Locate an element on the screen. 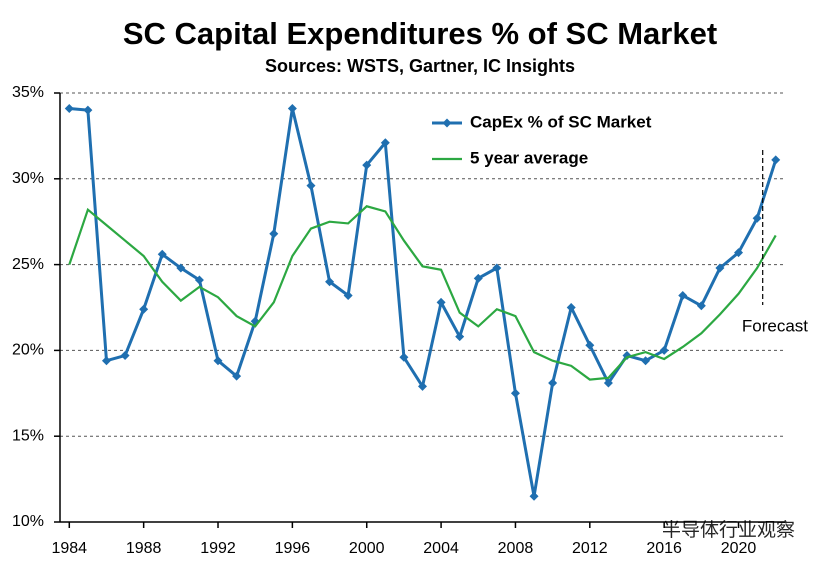 This screenshot has height=567, width=820. x-tick-label: 1992 is located at coordinates (218, 548).